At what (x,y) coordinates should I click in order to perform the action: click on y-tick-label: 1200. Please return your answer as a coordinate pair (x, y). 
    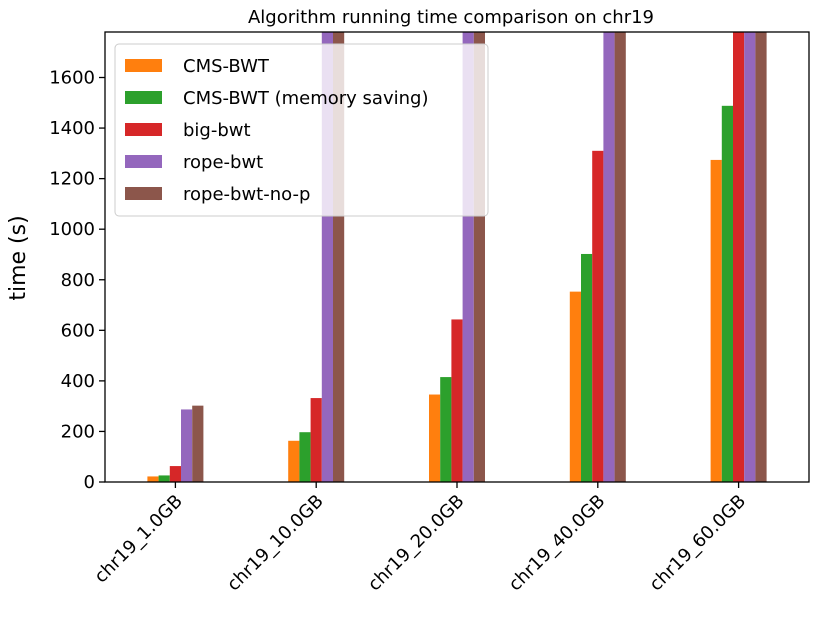
    Looking at the image, I should click on (72, 179).